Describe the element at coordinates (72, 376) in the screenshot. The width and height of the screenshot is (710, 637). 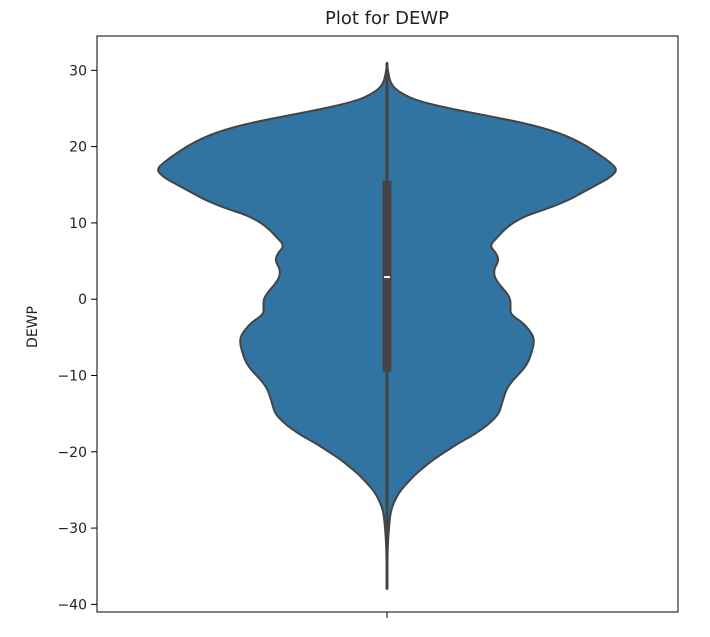
I see `y-tick-label: −10` at that location.